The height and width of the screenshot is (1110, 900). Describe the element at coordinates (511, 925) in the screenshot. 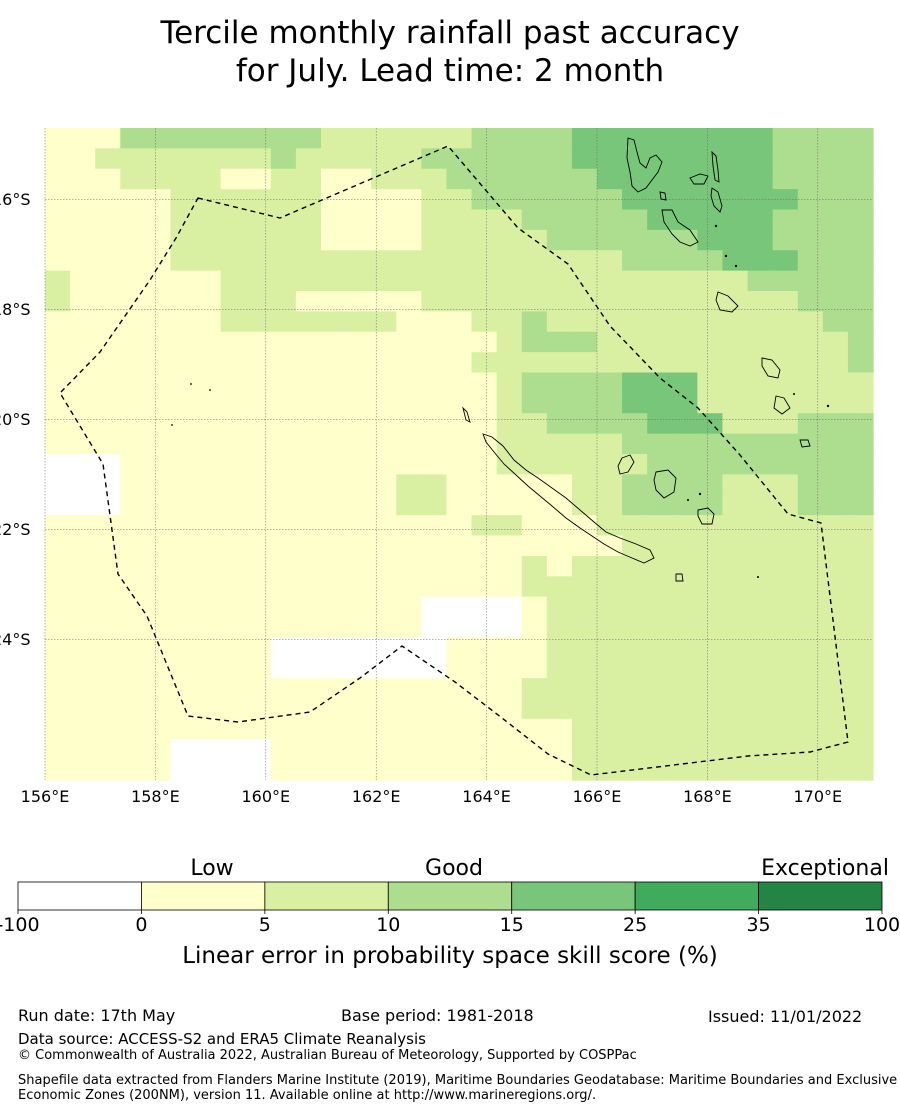

I see `colorbar-tick-label: 15` at that location.